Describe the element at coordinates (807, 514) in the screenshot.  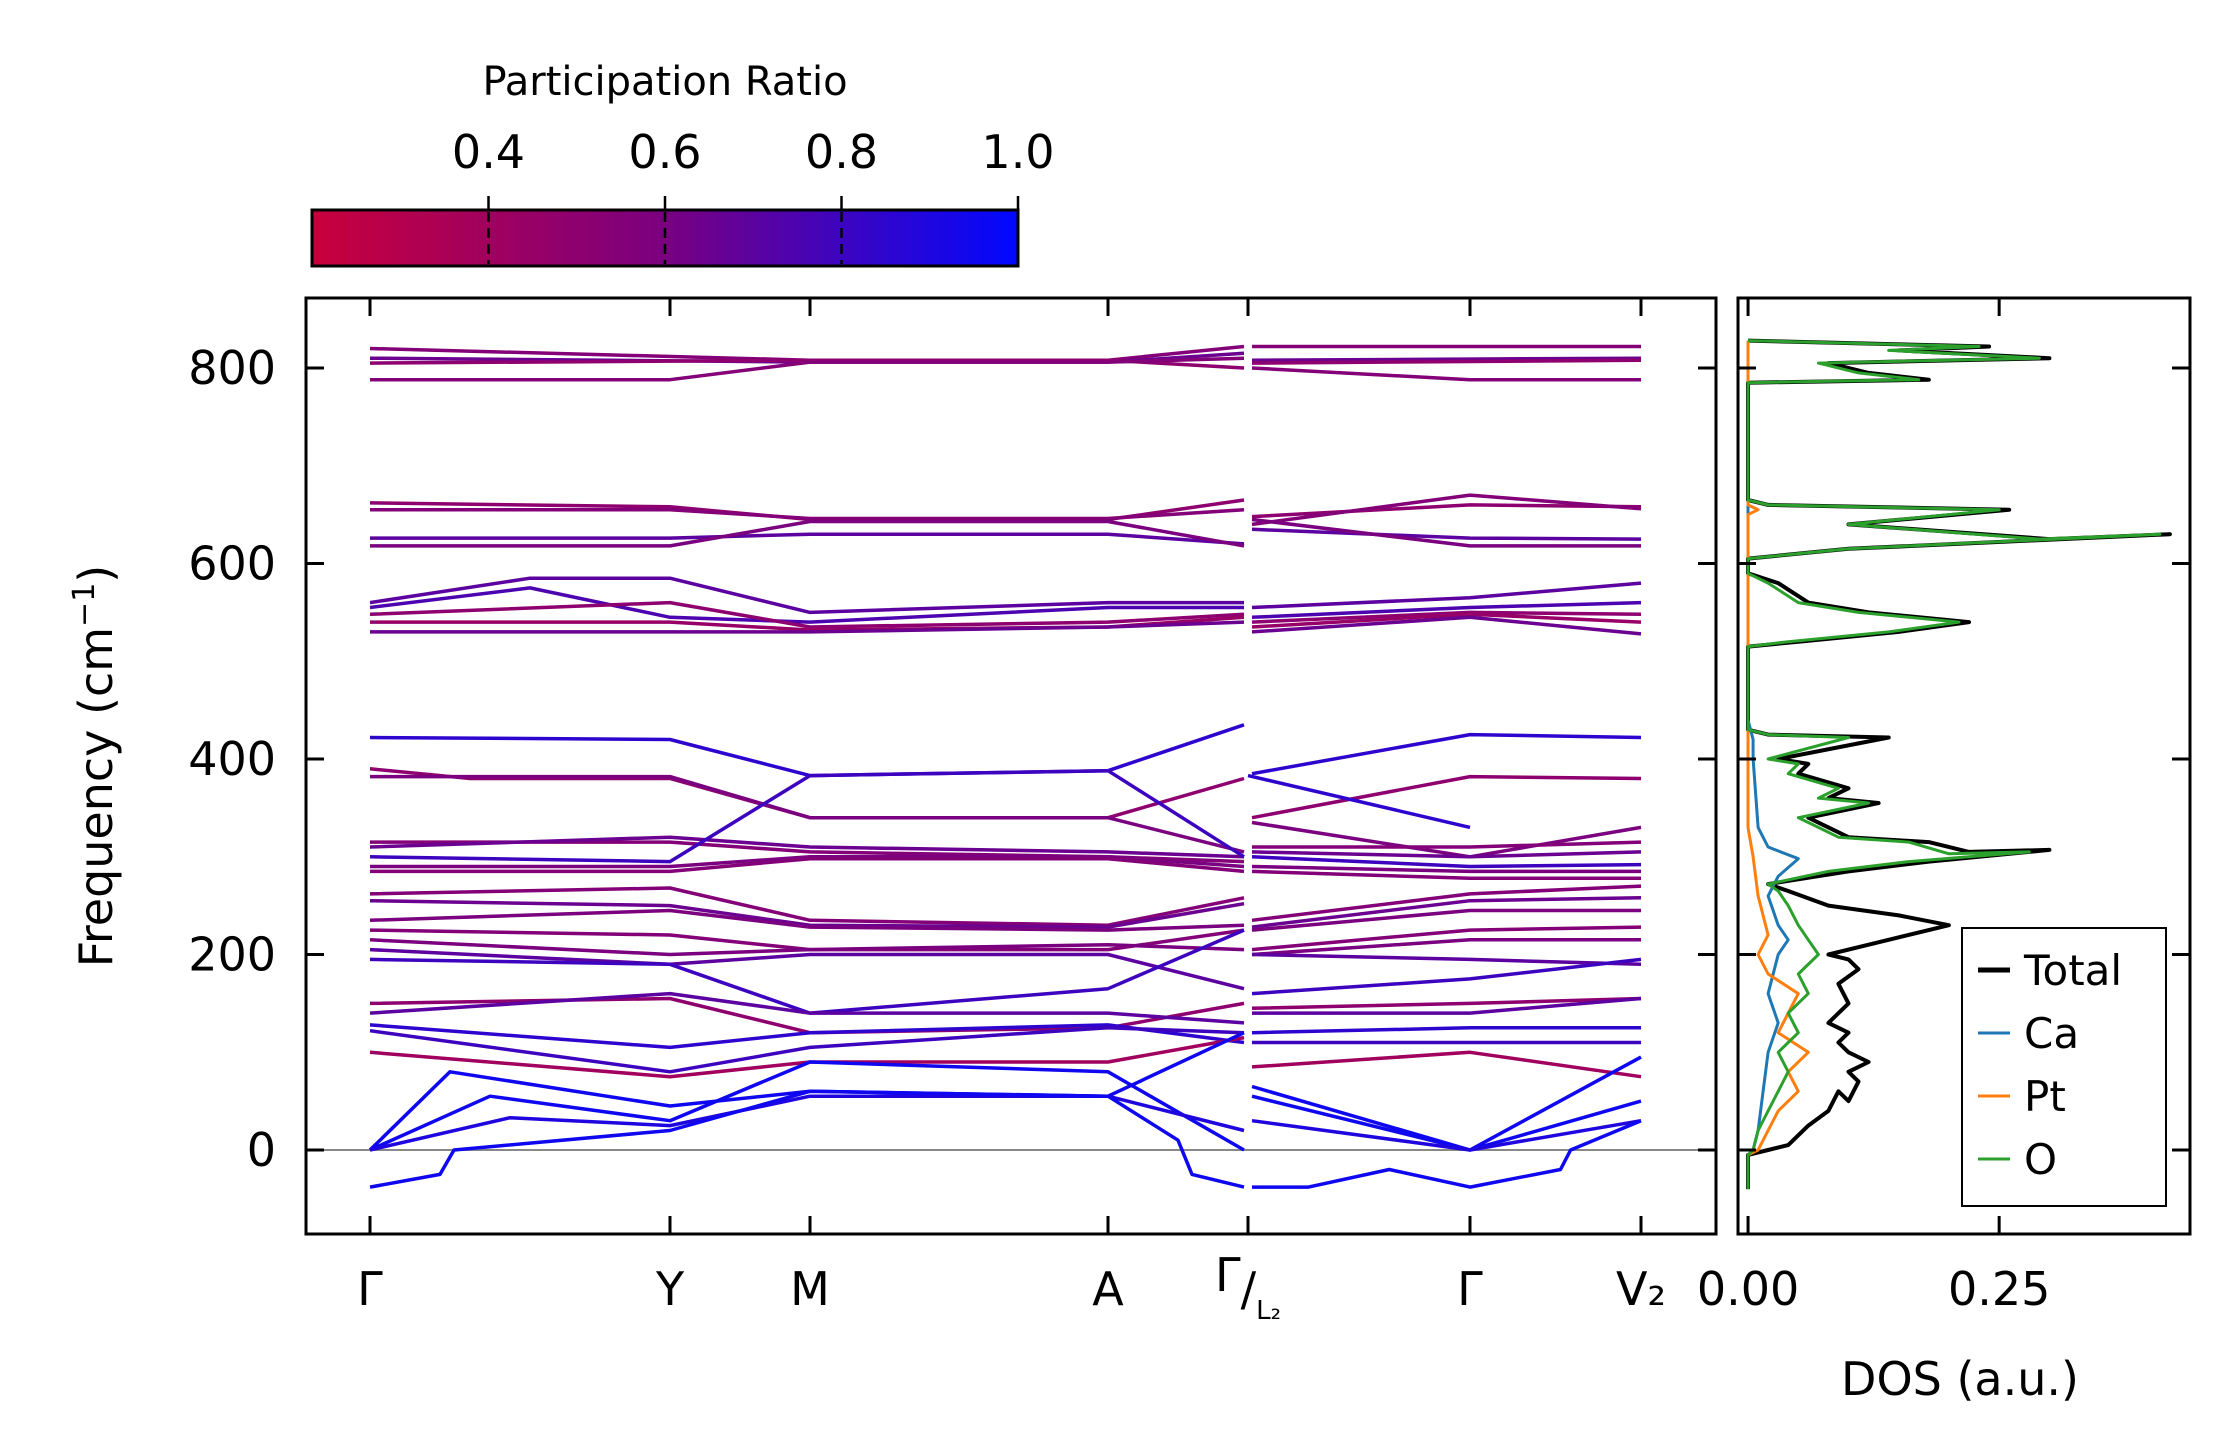
I see `band-line-band-655-seg0` at that location.